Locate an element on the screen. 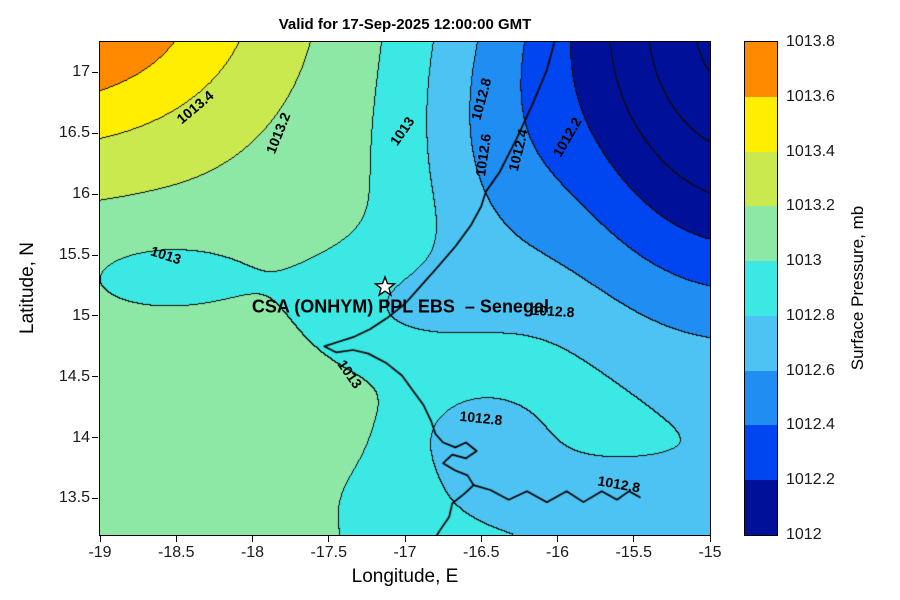 The height and width of the screenshot is (600, 900). colorbar is located at coordinates (761, 288).